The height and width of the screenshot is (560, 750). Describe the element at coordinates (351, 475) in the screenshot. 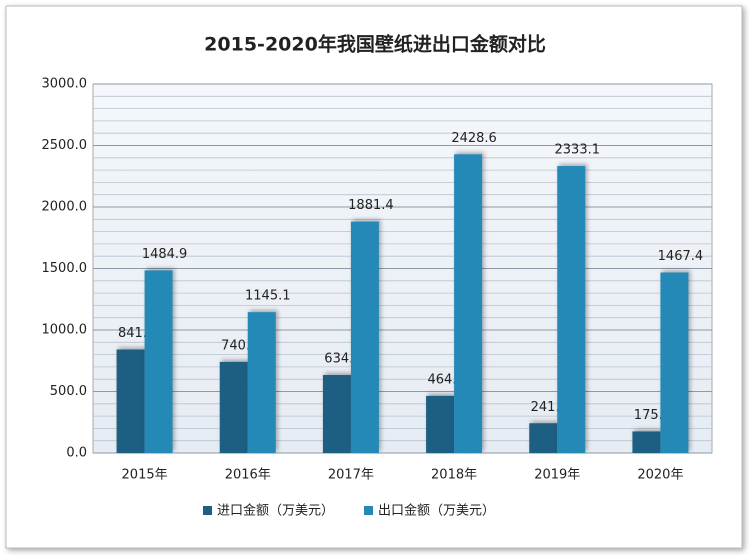

I see `x-tick-label: 2017年` at that location.